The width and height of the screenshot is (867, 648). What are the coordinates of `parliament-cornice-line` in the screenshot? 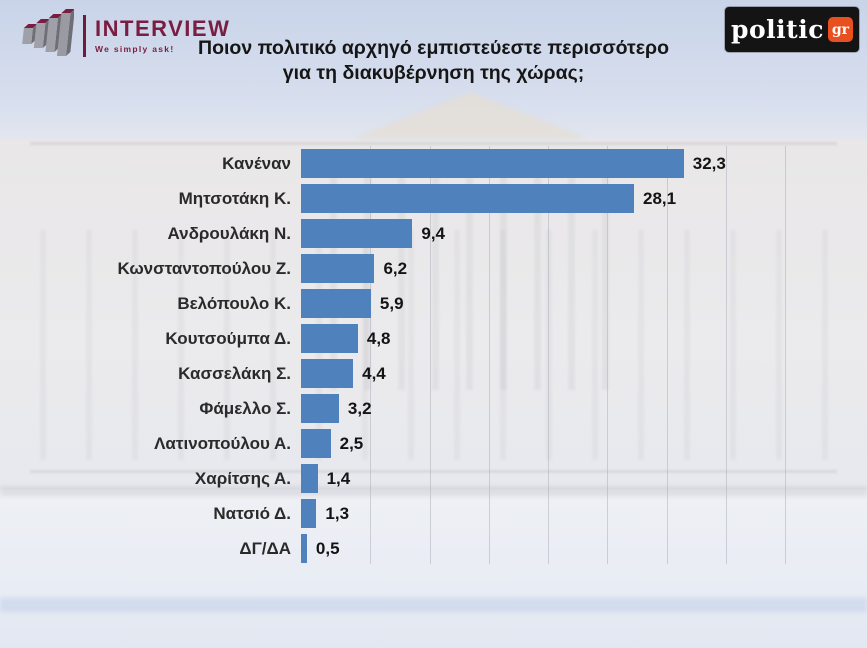 It's located at (433, 143).